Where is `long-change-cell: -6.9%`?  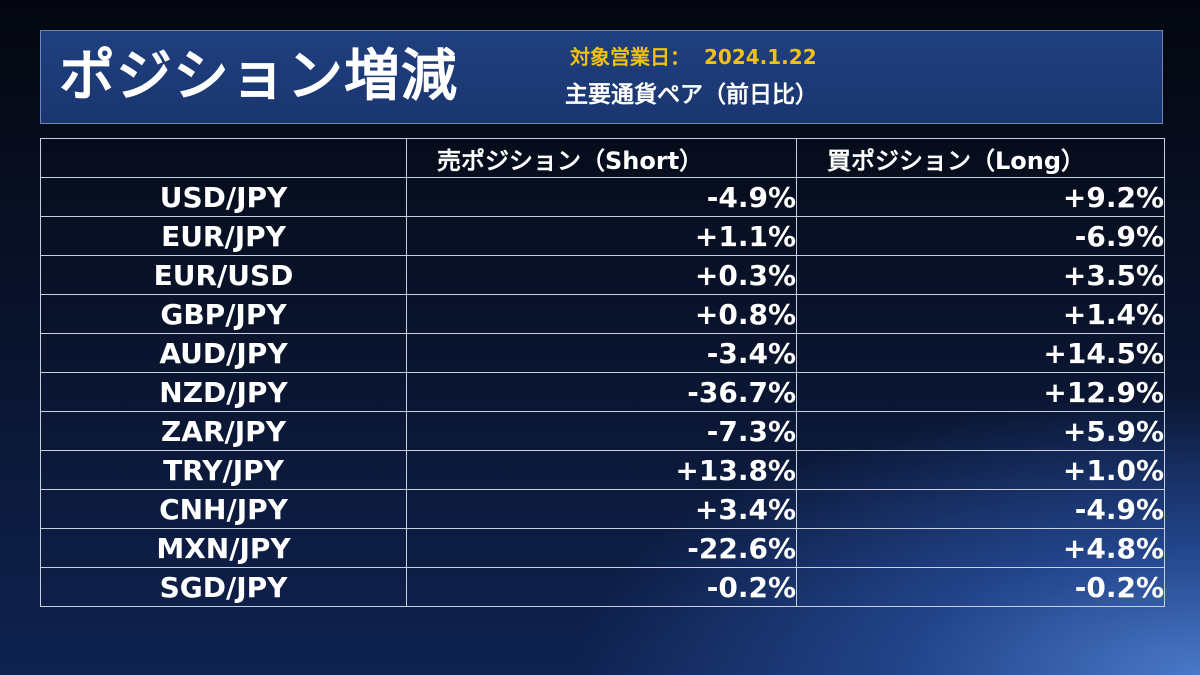
long-change-cell: -6.9% is located at coordinates (980, 236).